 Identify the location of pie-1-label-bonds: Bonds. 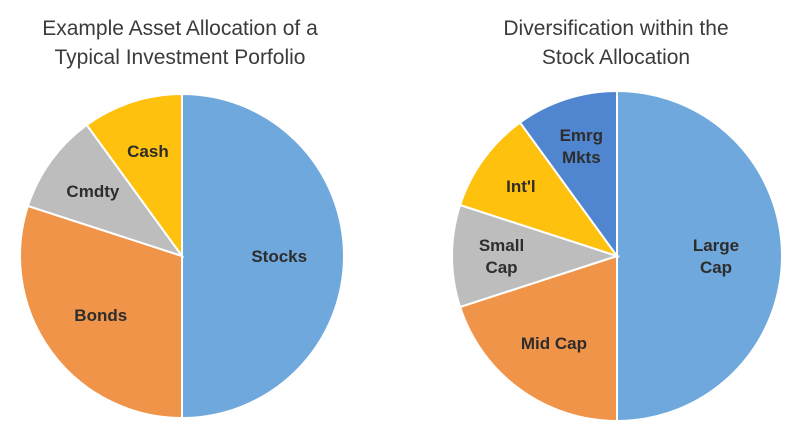
(100, 315).